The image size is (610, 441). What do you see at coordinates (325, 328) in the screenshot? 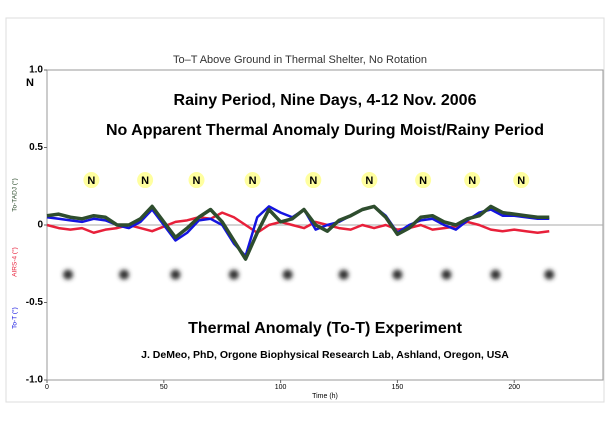
I see `annotation: Thermal Anomaly (To-T) Experiment` at bounding box center [325, 328].